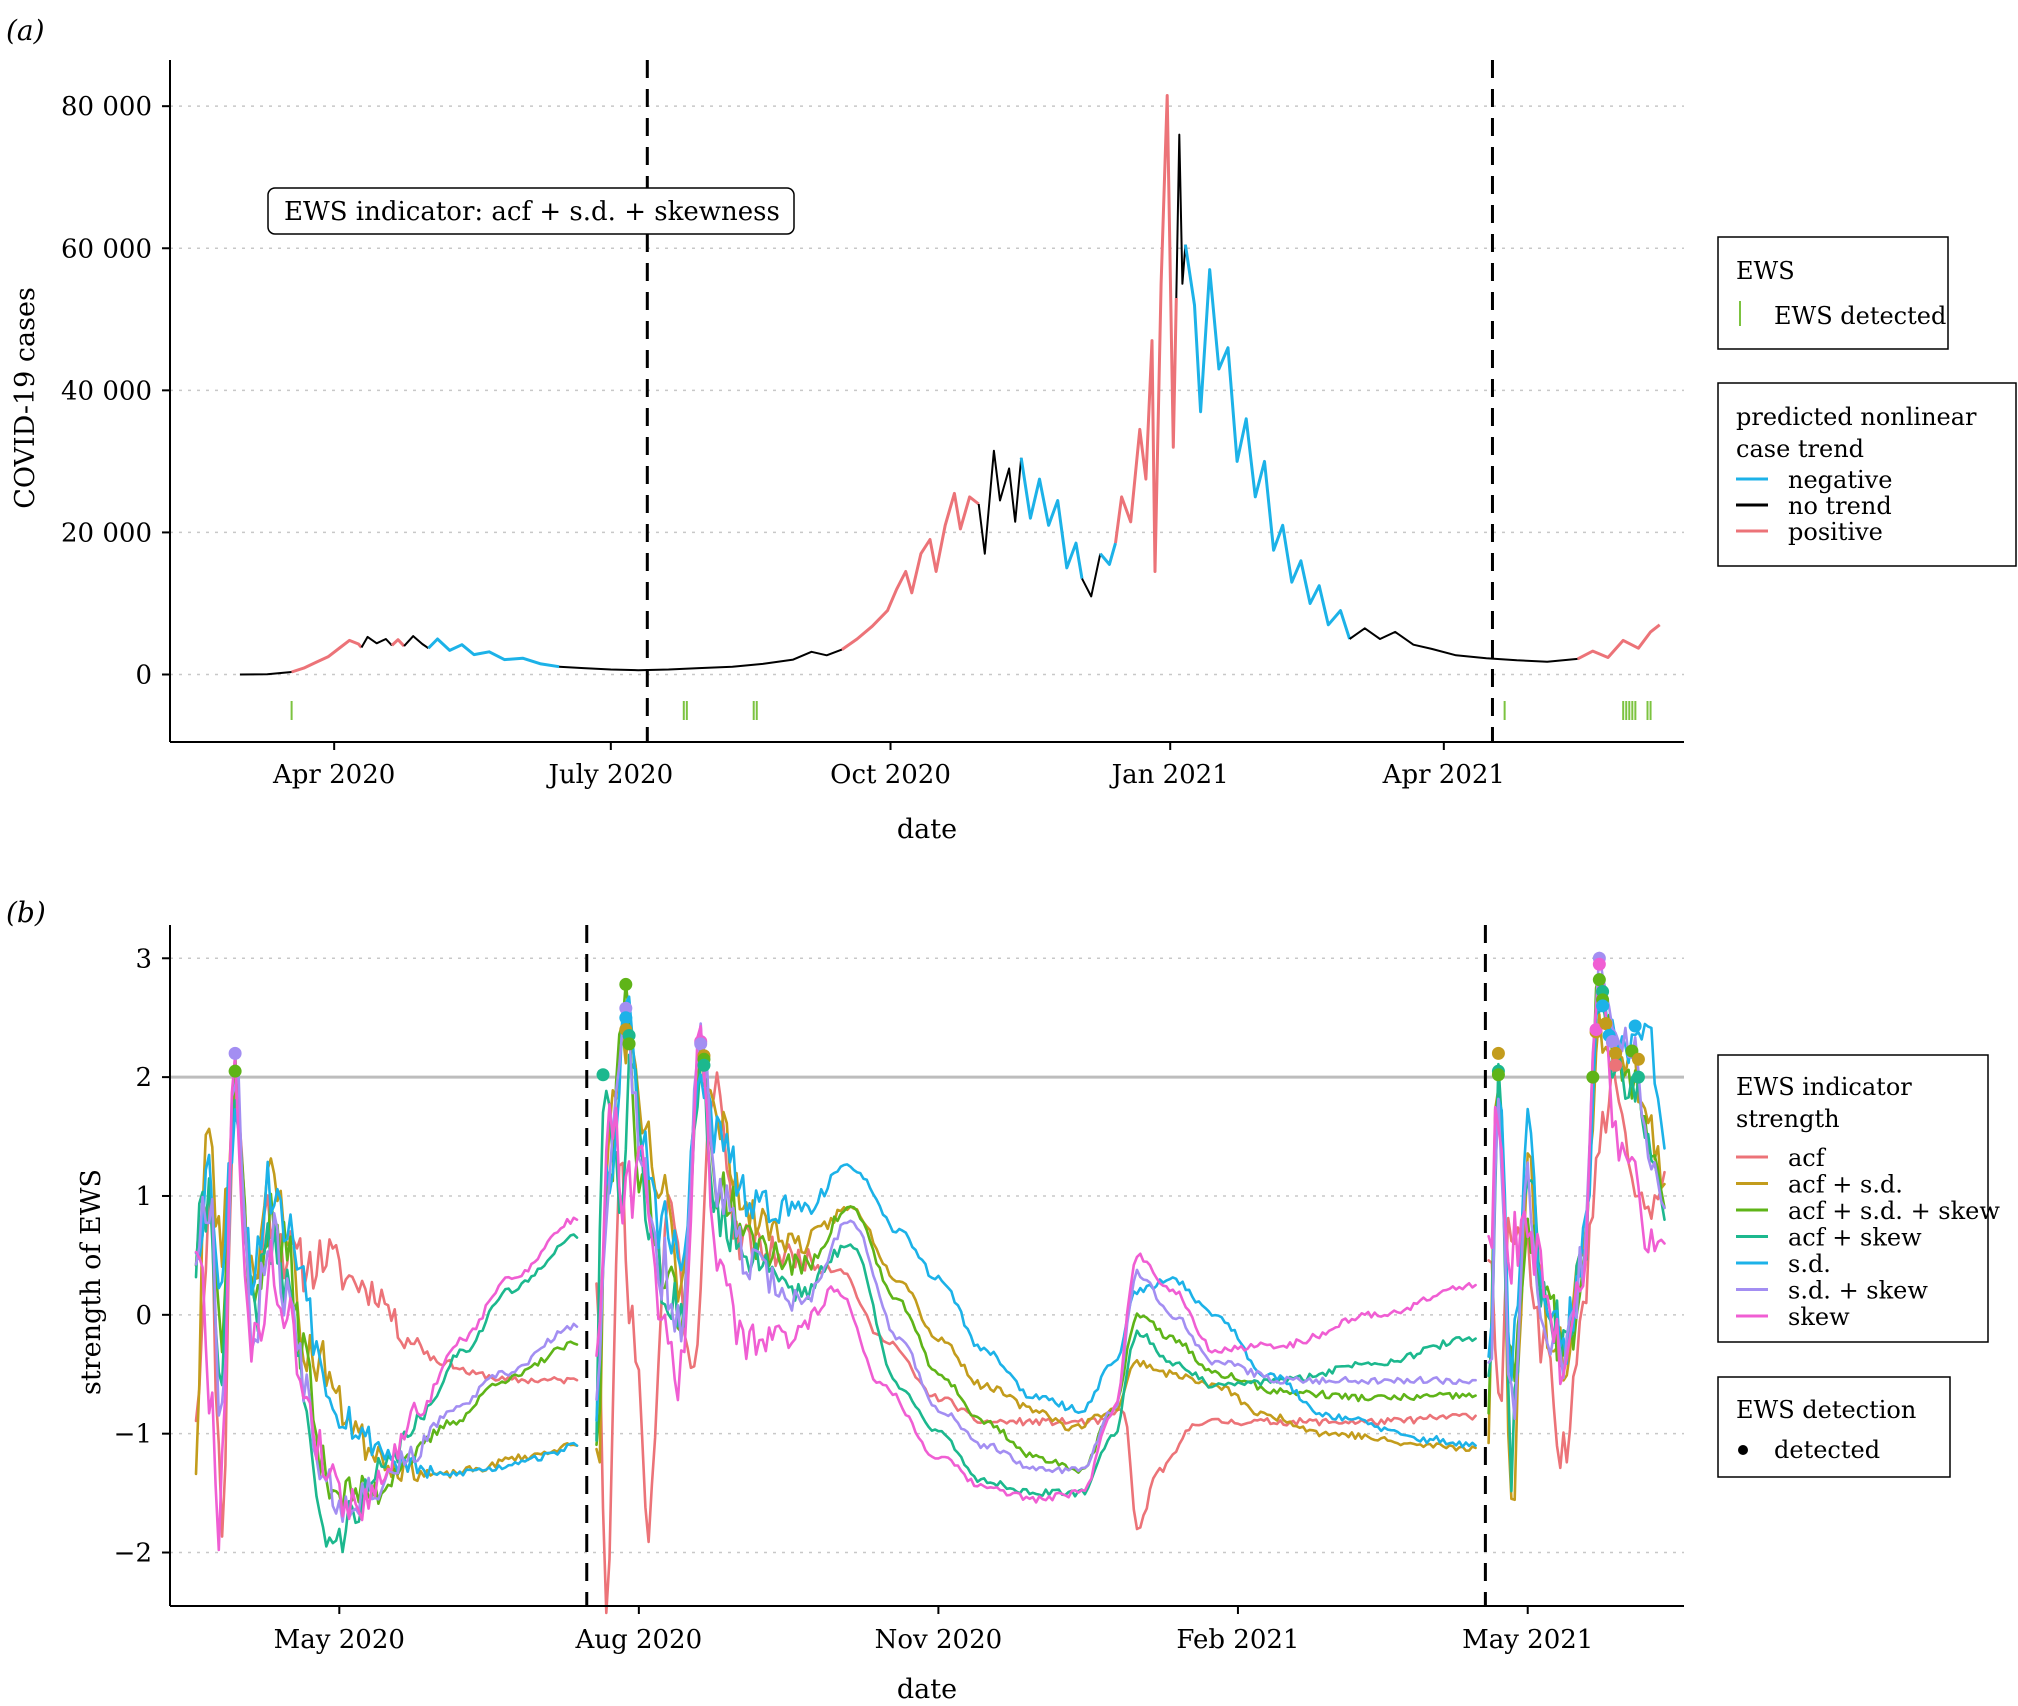 This screenshot has width=2018, height=1706. I want to click on panel-a-xlabel: date, so click(927, 829).